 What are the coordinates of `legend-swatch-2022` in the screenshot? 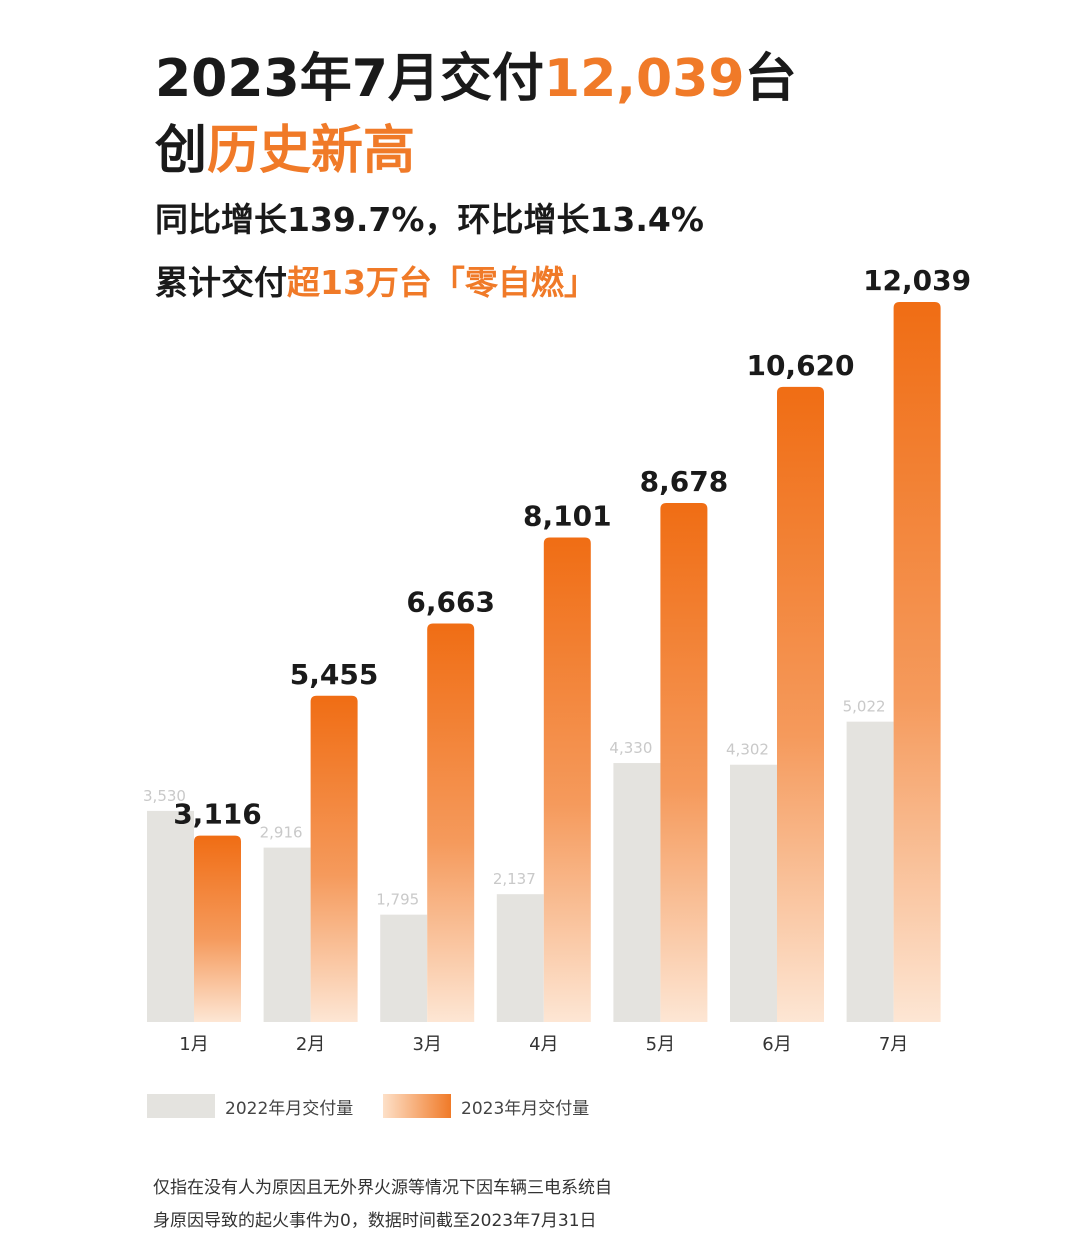 It's located at (181, 1106).